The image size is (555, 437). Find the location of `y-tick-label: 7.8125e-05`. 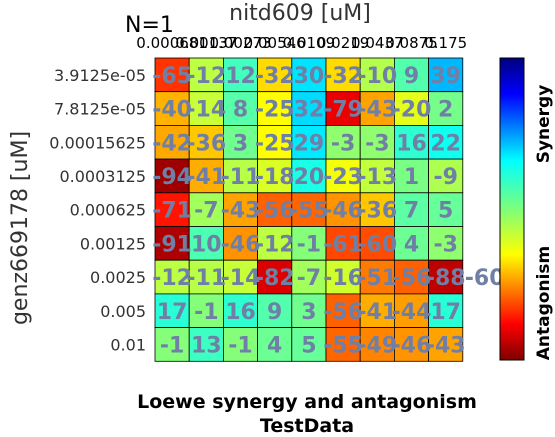

y-tick-label: 7.8125e-05 is located at coordinates (100, 109).